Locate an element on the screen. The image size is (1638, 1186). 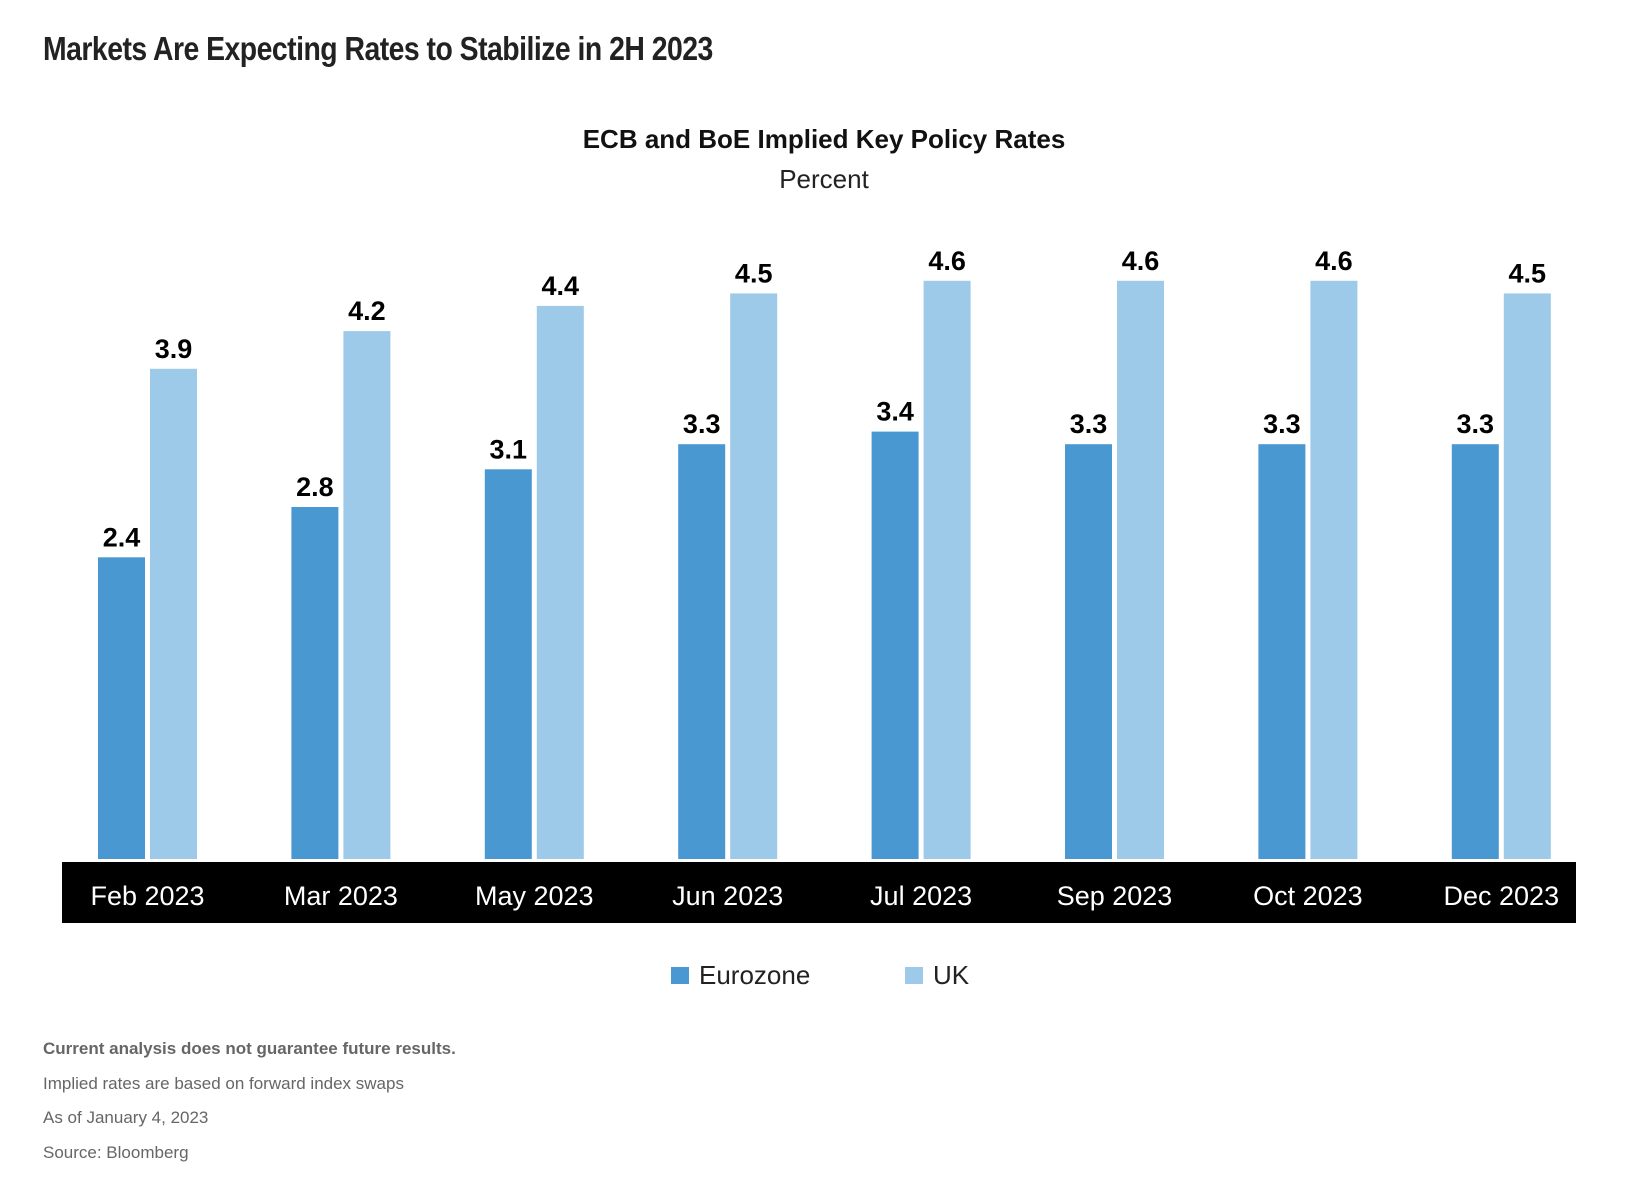
legend-item-uk: UK is located at coordinates (937, 975).